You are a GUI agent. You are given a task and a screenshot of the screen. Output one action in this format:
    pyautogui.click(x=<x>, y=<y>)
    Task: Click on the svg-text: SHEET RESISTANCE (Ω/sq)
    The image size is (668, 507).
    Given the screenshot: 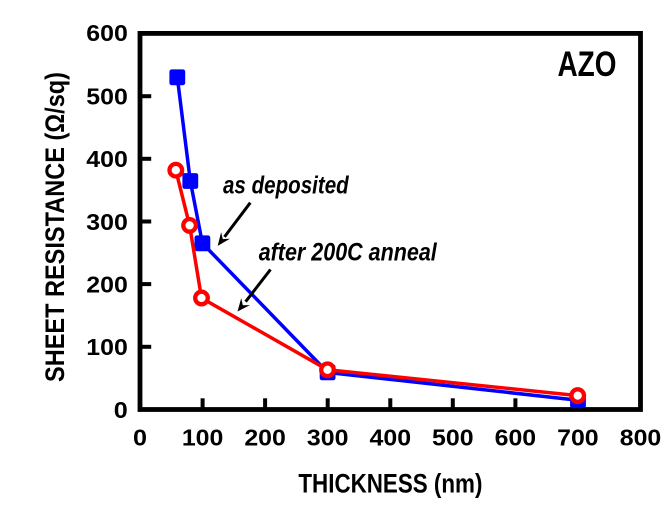 What is the action you would take?
    pyautogui.click(x=55, y=227)
    